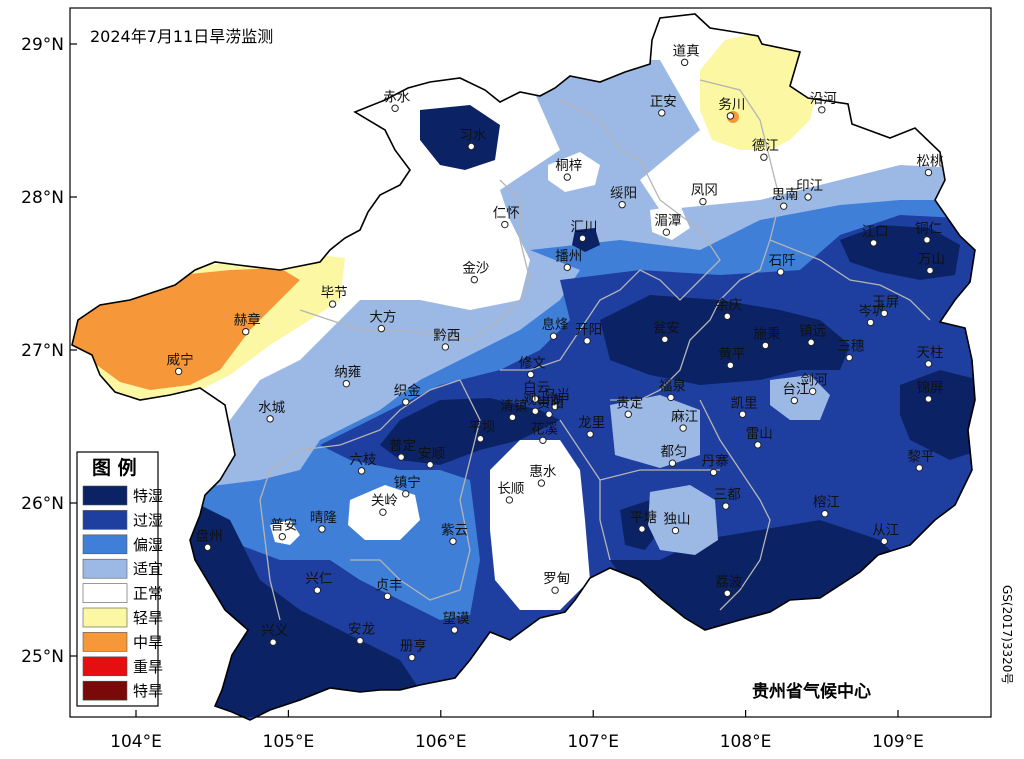 This screenshot has height=759, width=1024. What do you see at coordinates (42, 45) in the screenshot?
I see `lat-tick-label: 29°N` at bounding box center [42, 45].